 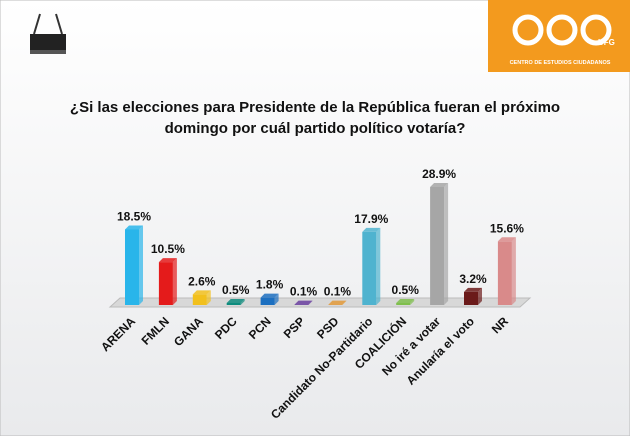 I want to click on value-label: 2.6%, so click(x=202, y=281).